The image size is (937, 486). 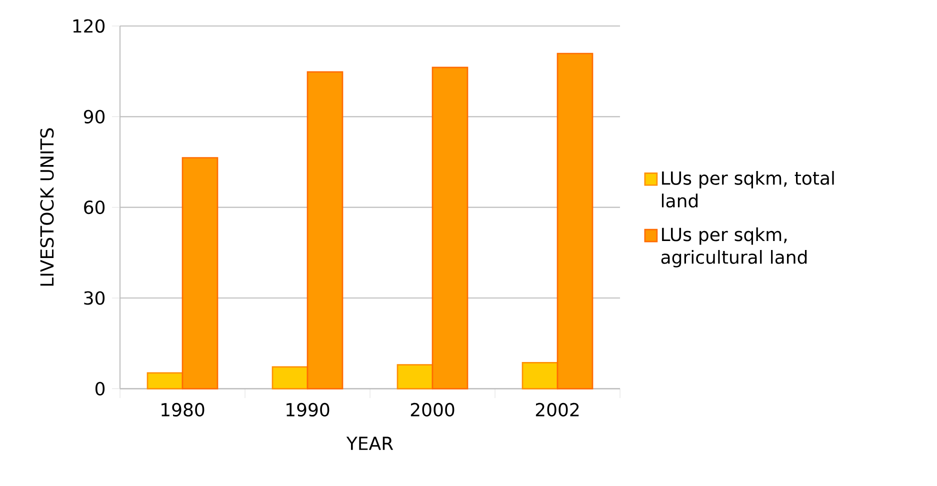 What do you see at coordinates (432, 409) in the screenshot?
I see `x-tick-label: 2000` at bounding box center [432, 409].